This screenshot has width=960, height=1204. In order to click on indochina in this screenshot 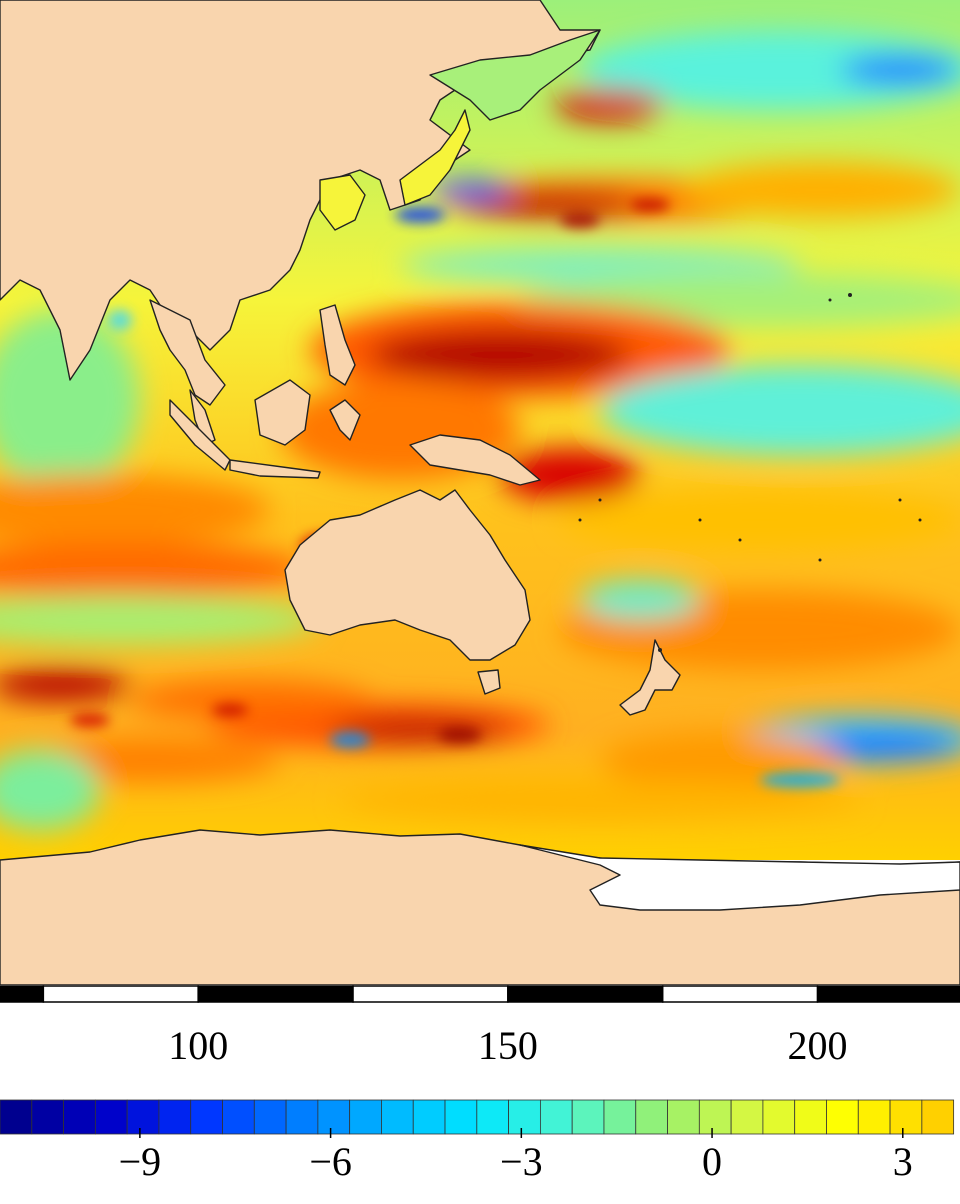, I will do `click(187, 352)`.